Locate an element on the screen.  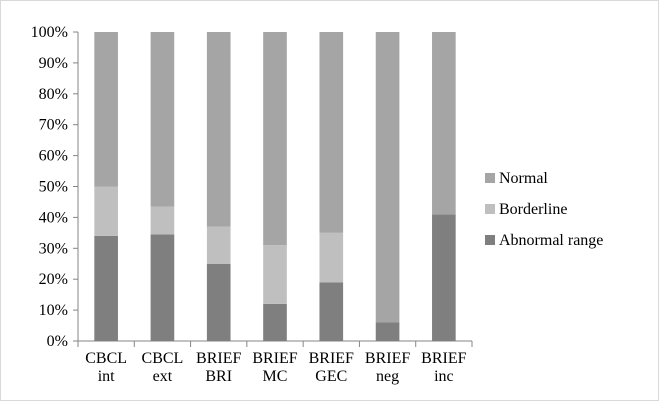
legend-swatch-abnormal-range is located at coordinates (490, 240).